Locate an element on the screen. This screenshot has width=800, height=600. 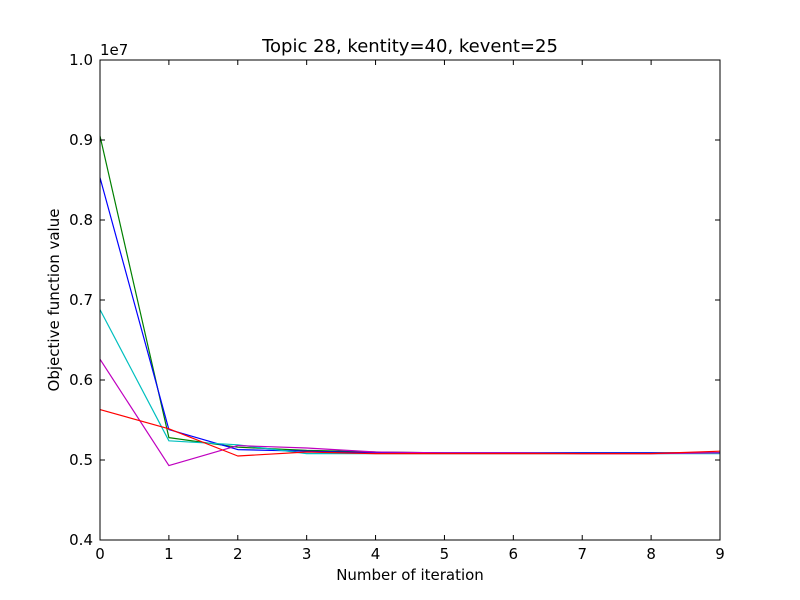
x-tick-label: 5 is located at coordinates (445, 554).